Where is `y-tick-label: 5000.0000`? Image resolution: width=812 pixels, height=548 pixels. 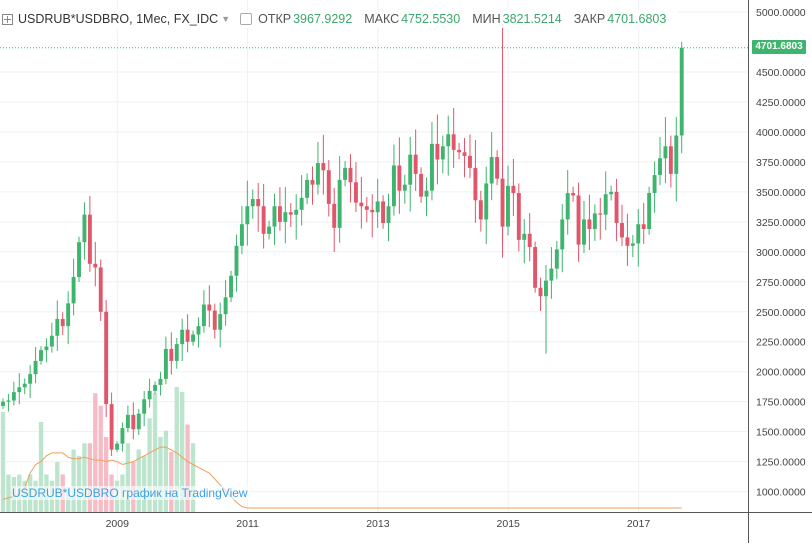
y-tick-label: 5000.0000 is located at coordinates (781, 13).